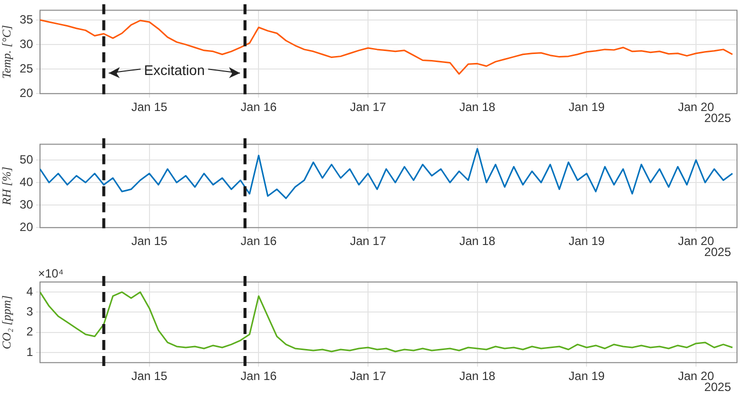 This screenshot has height=403, width=743. Describe the element at coordinates (27, 19) in the screenshot. I see `y-tick-label: 35` at that location.